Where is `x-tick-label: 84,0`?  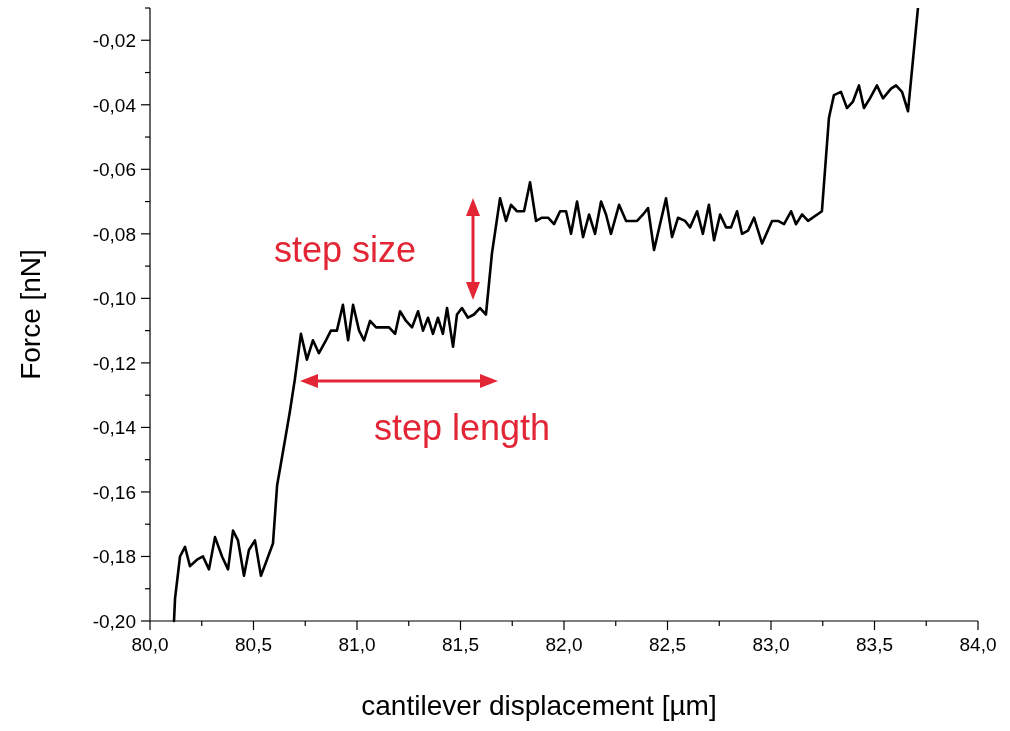 x-tick-label: 84,0 is located at coordinates (978, 644).